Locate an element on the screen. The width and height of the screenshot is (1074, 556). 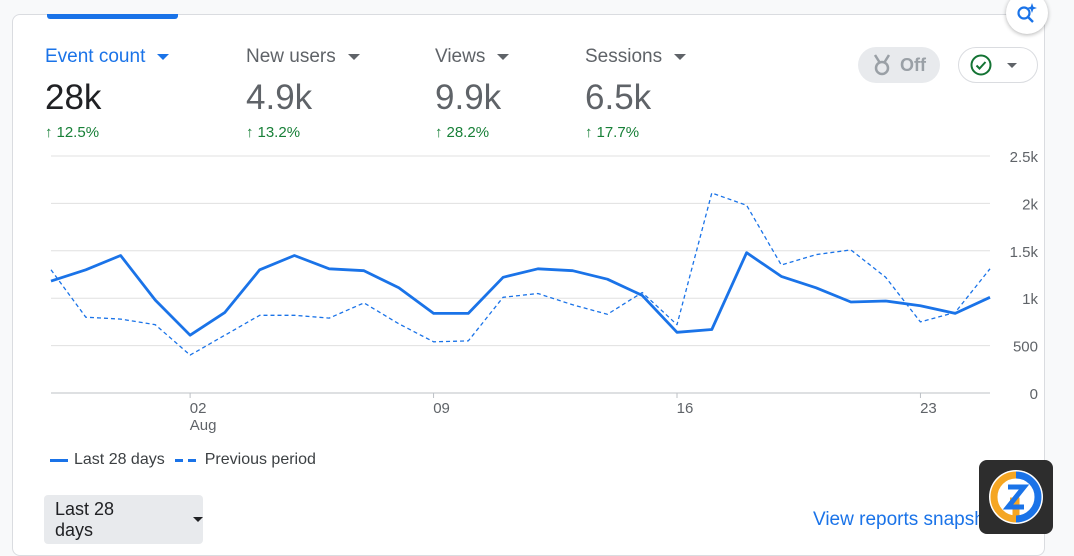
metric-value: 28k is located at coordinates (73, 97).